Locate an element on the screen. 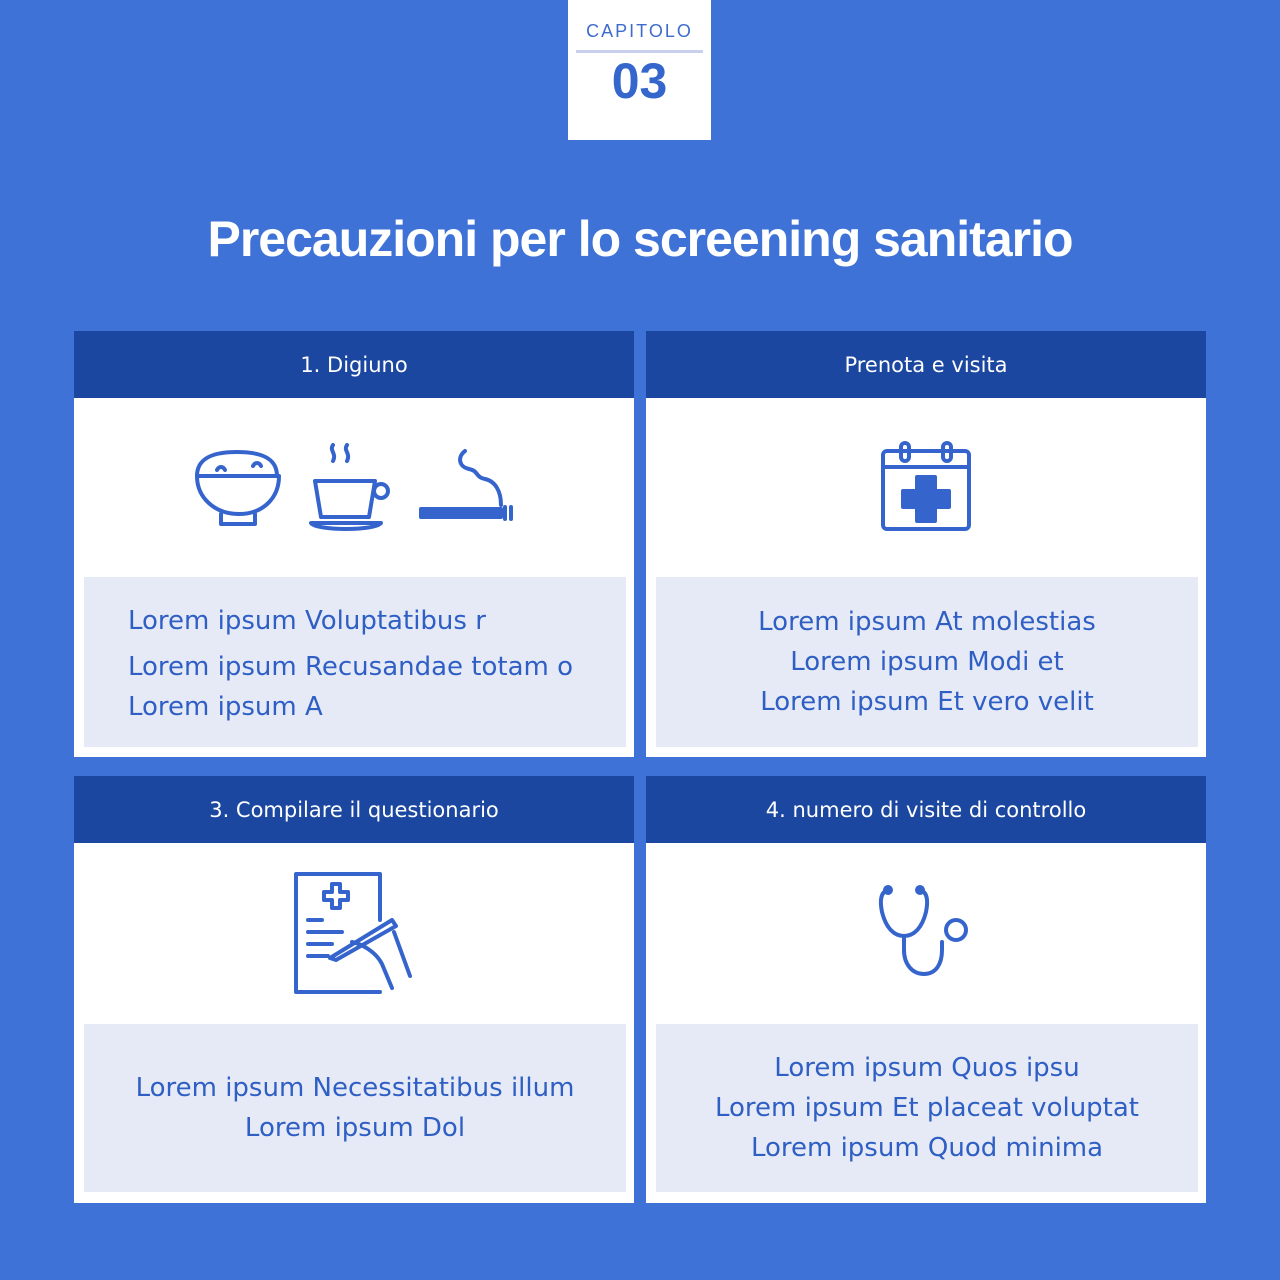 This screenshot has height=1280, width=1280. card-line: Lorem ipsum Et placeat voluptat is located at coordinates (927, 1108).